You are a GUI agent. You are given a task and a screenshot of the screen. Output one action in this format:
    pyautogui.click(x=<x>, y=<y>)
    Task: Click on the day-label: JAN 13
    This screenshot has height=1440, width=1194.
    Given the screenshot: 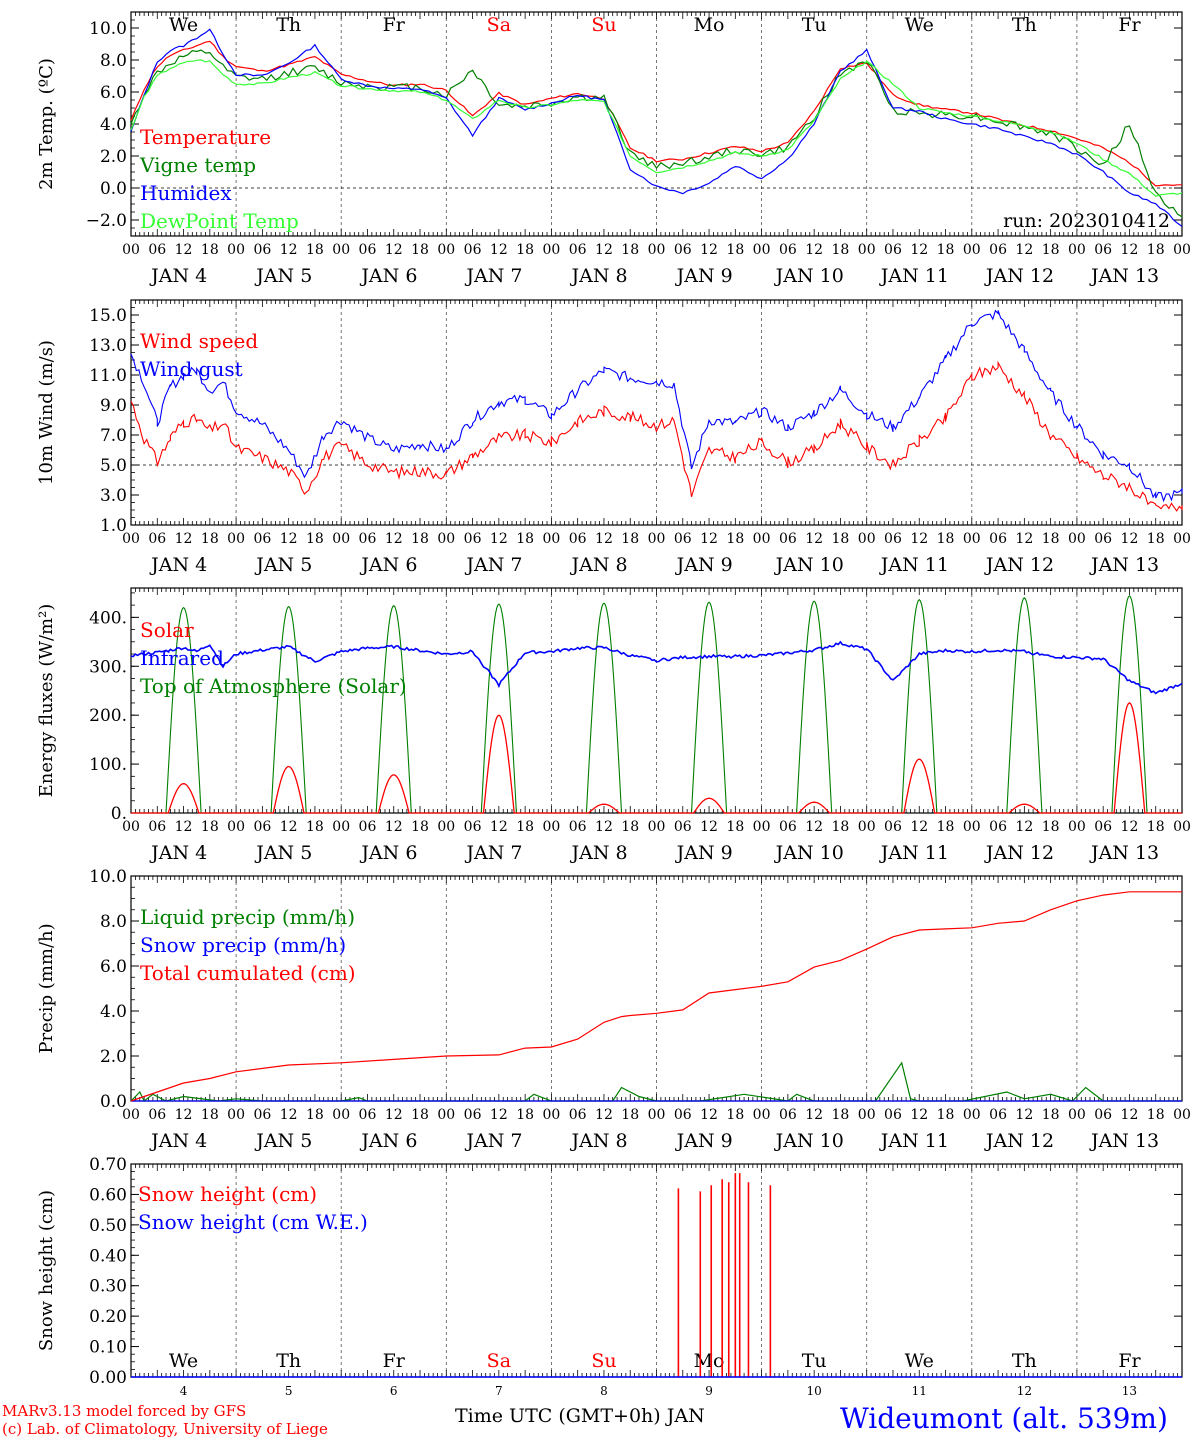 What is the action you would take?
    pyautogui.click(x=1124, y=276)
    